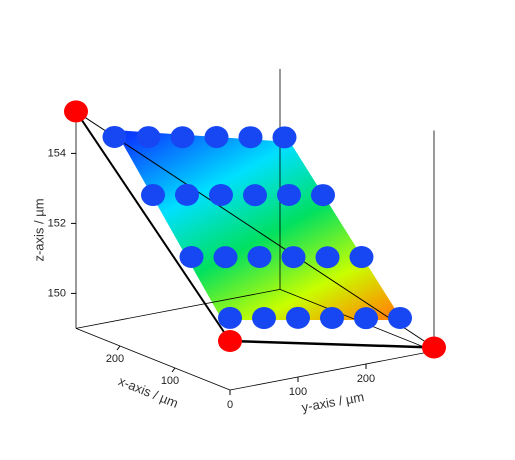 The image size is (515, 460). What do you see at coordinates (178, 309) in the screenshot?
I see `box-line` at bounding box center [178, 309].